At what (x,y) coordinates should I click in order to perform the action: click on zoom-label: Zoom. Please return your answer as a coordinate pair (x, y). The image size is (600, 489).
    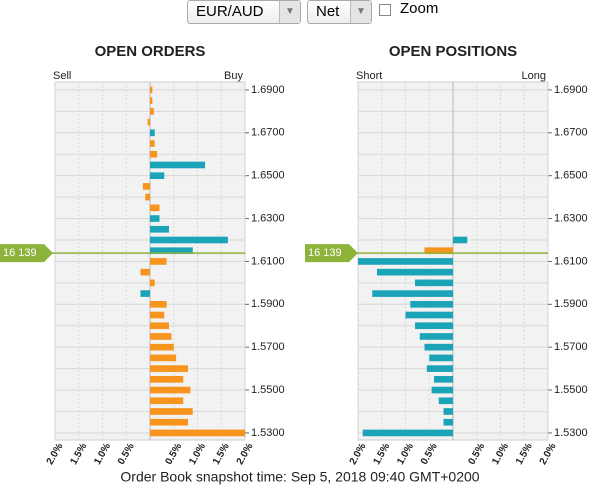
    Looking at the image, I should click on (419, 8).